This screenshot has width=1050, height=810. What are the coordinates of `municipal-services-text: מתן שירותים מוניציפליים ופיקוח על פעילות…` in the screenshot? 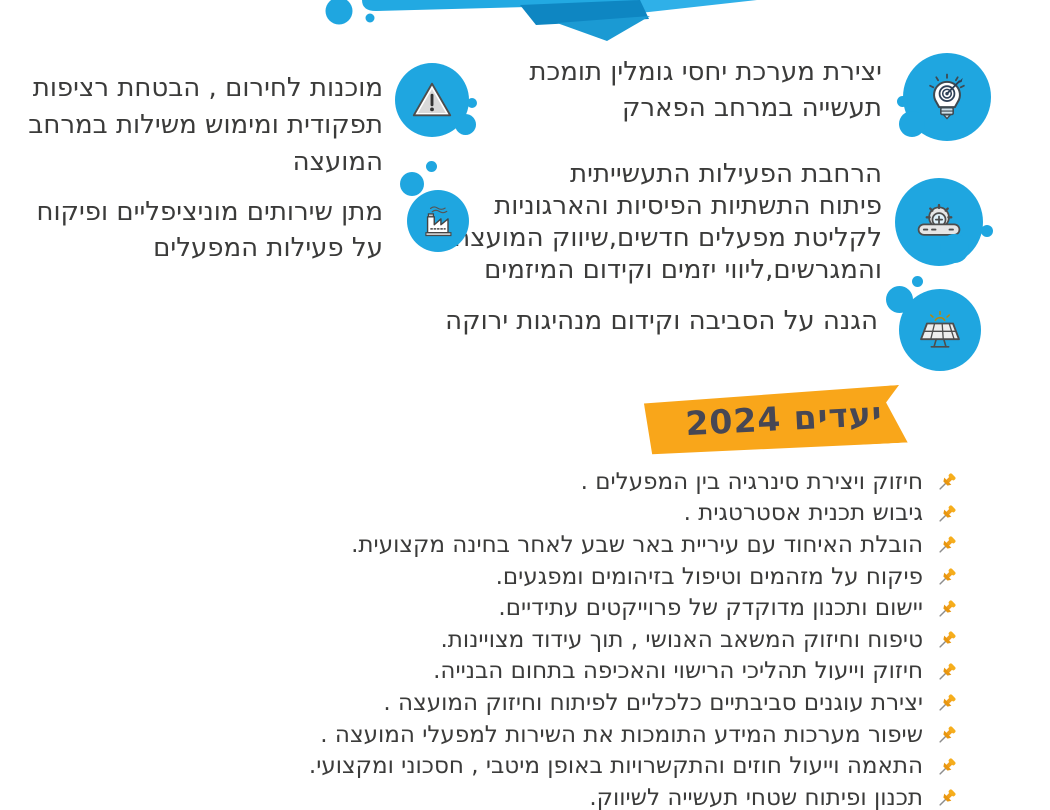 It's located at (209, 230).